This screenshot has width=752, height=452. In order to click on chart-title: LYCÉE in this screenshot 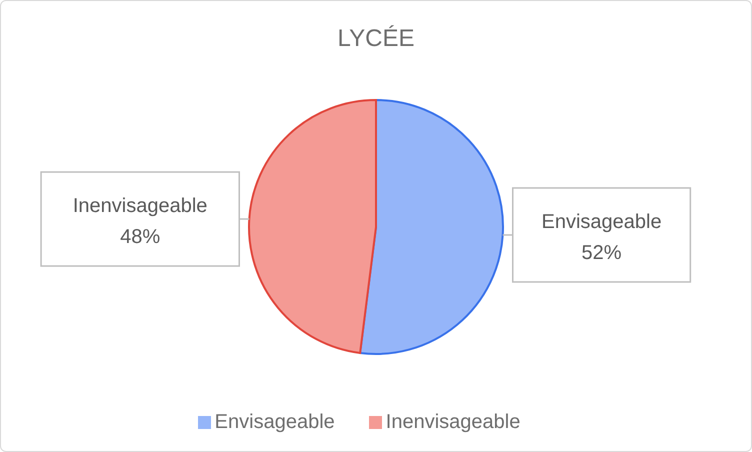, I will do `click(376, 39)`.